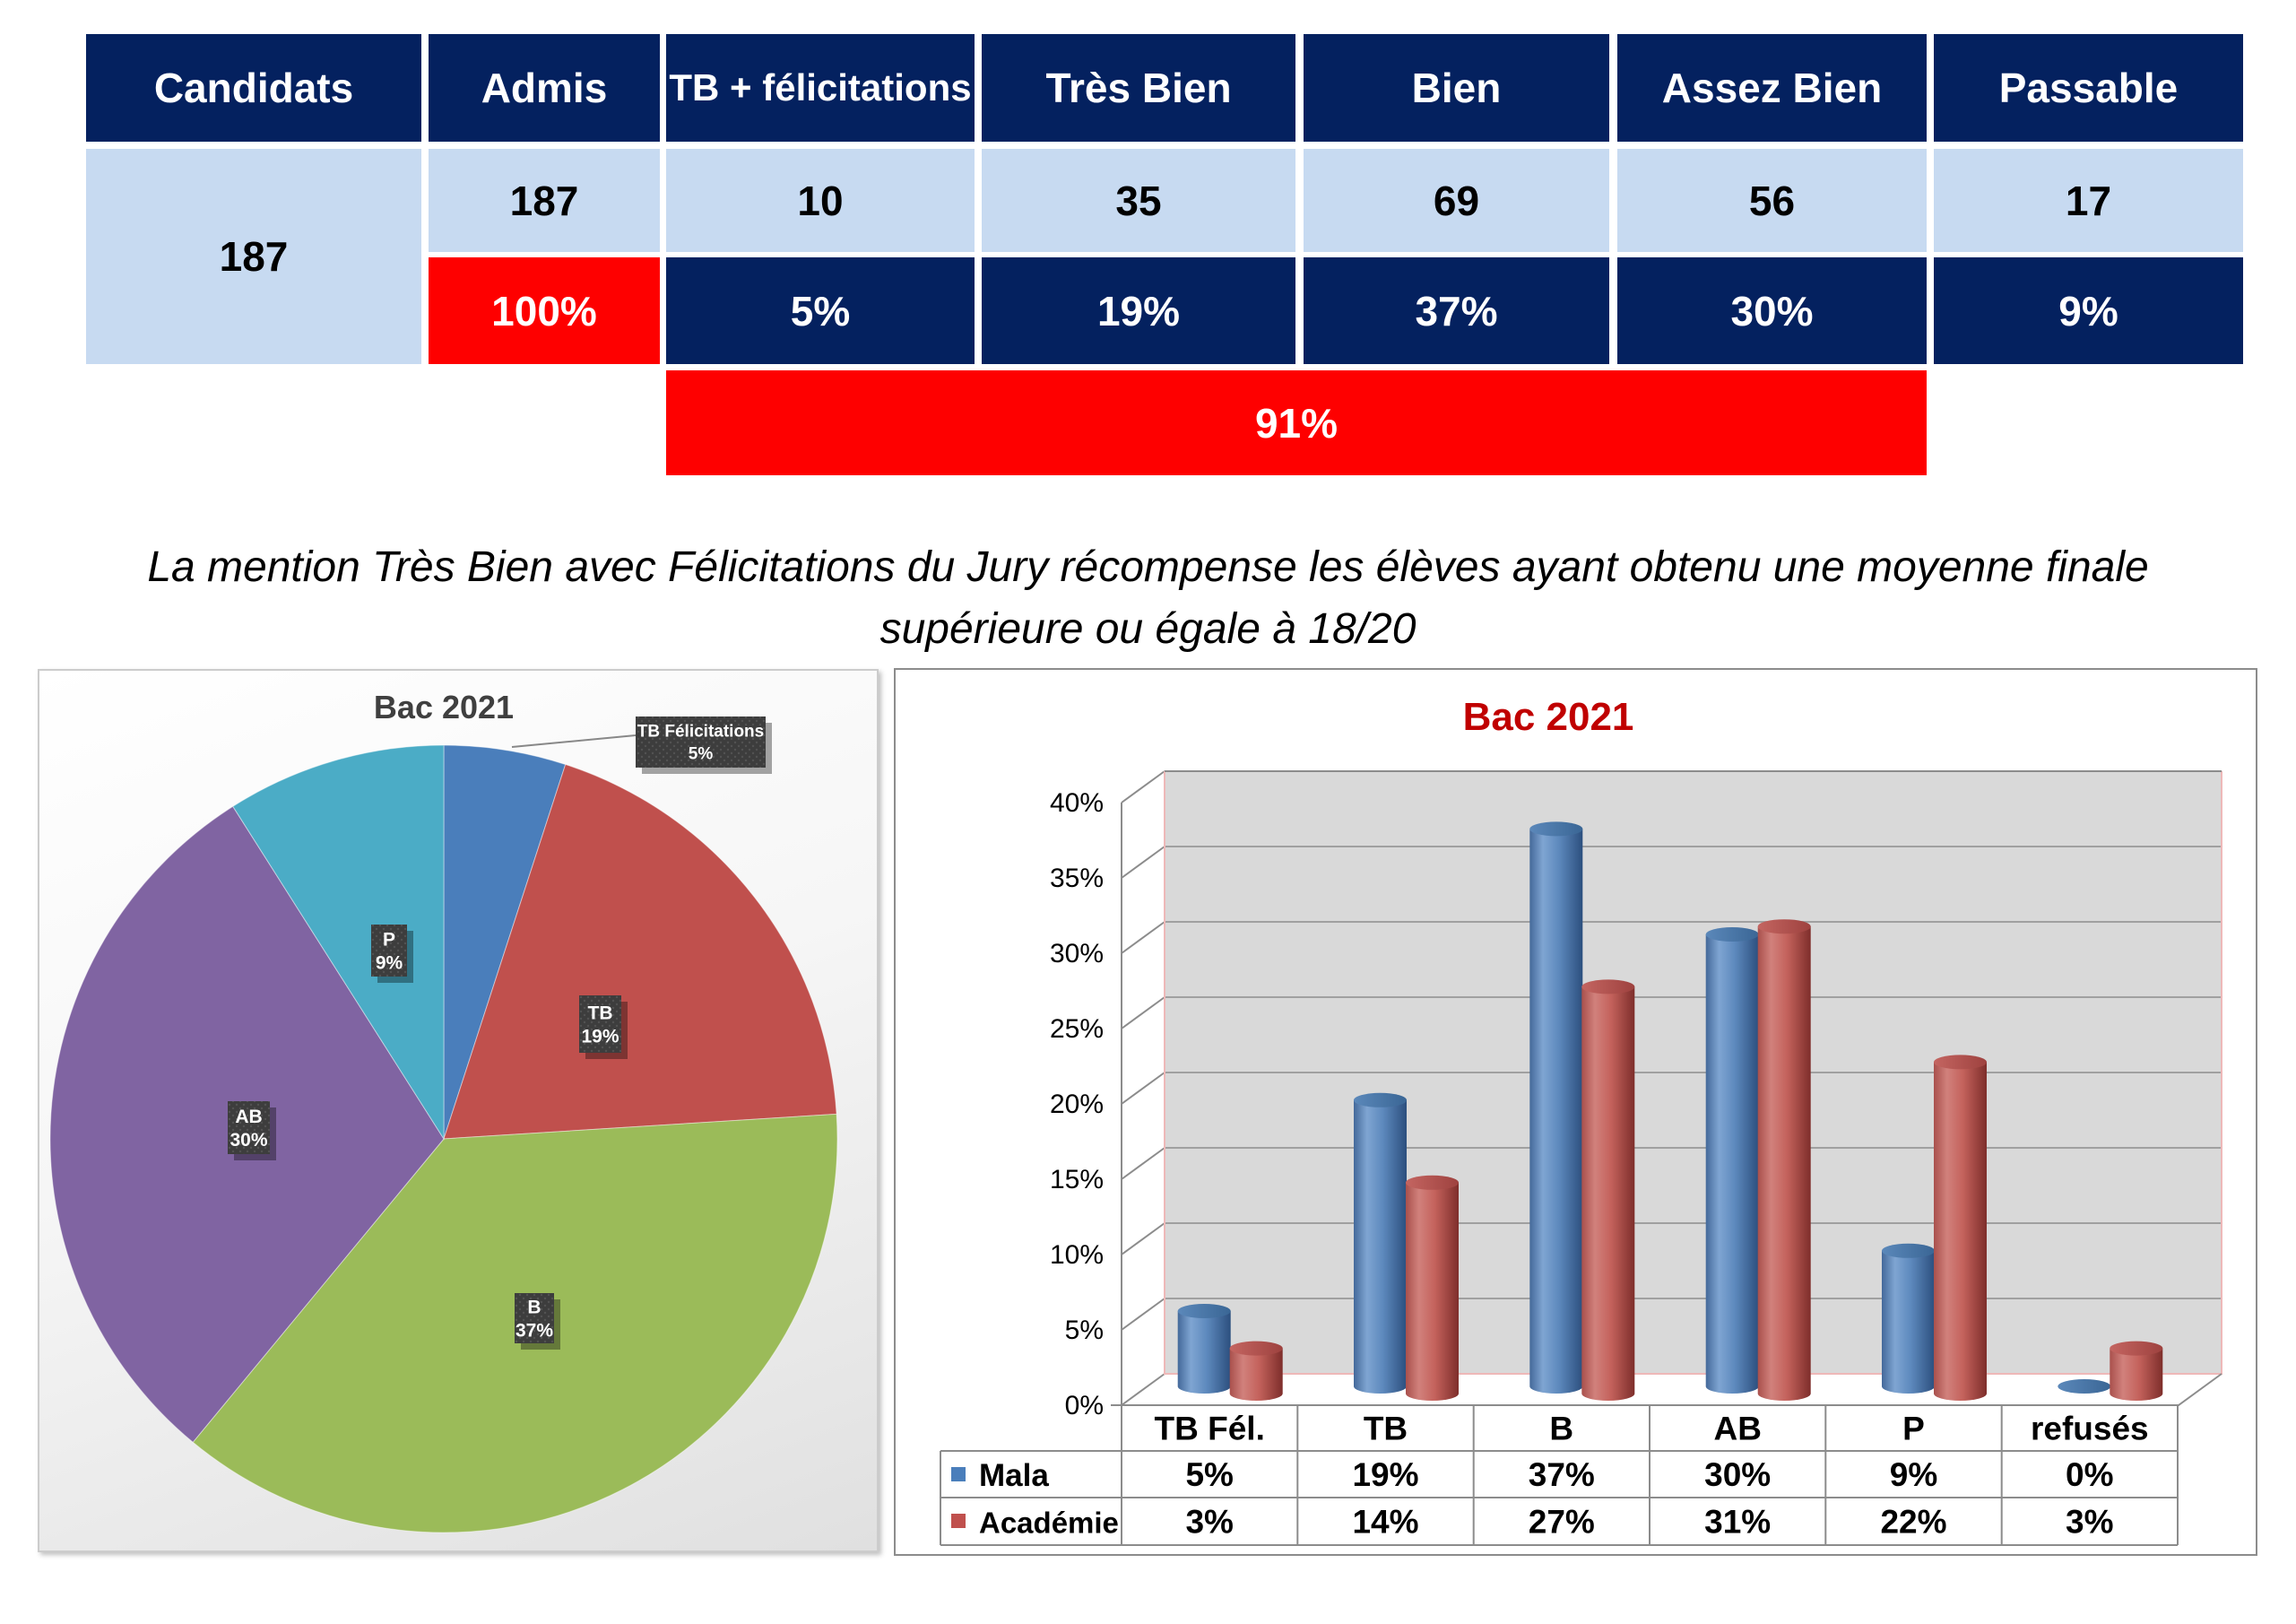 Image resolution: width=2296 pixels, height=1624 pixels. What do you see at coordinates (2090, 1429) in the screenshot?
I see `svg-text: refusés` at bounding box center [2090, 1429].